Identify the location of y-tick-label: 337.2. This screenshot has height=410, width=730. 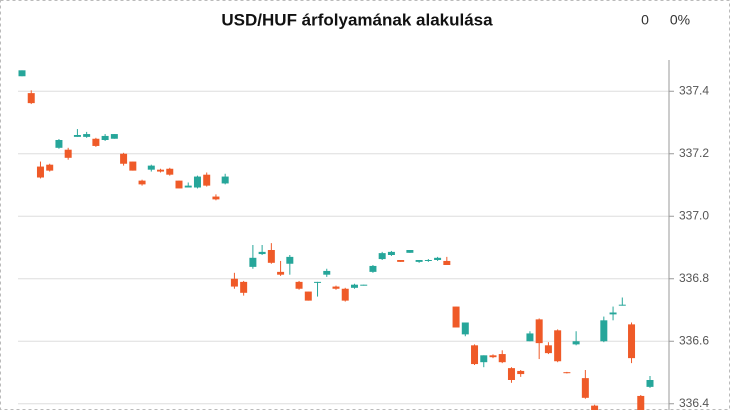
(694, 153).